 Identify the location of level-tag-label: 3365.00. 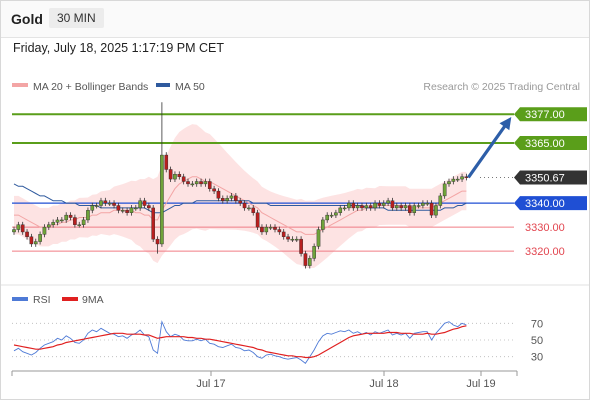
(545, 144).